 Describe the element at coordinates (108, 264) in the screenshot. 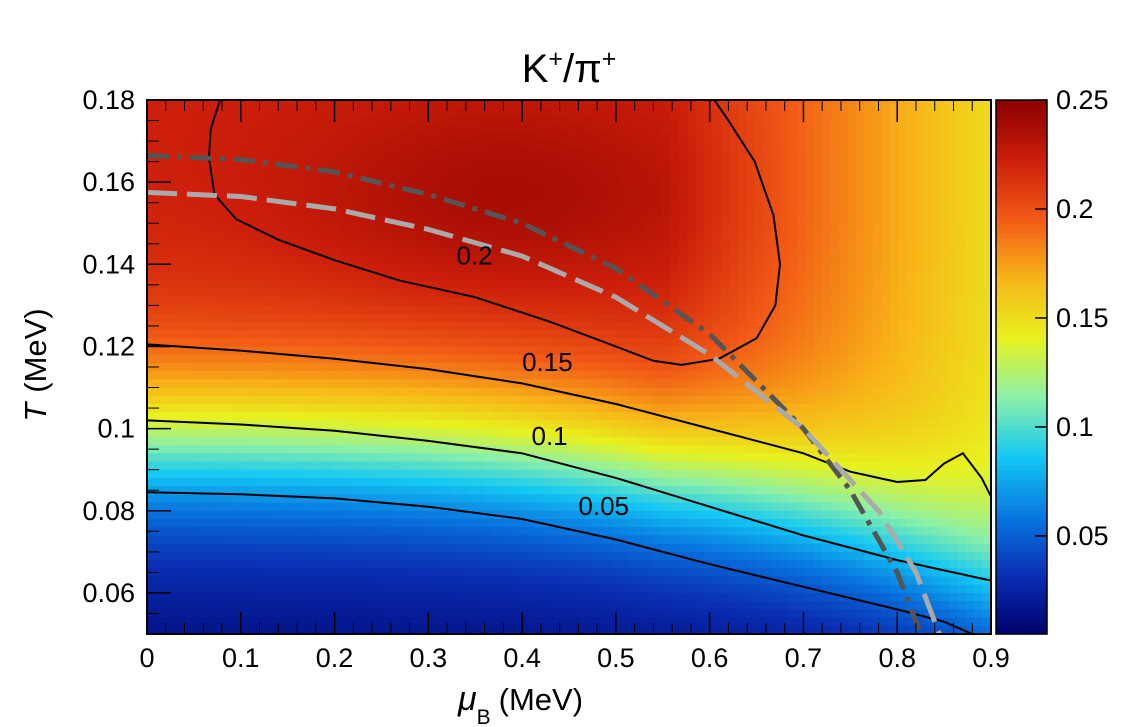

I see `y-tick-label: 0.14` at that location.